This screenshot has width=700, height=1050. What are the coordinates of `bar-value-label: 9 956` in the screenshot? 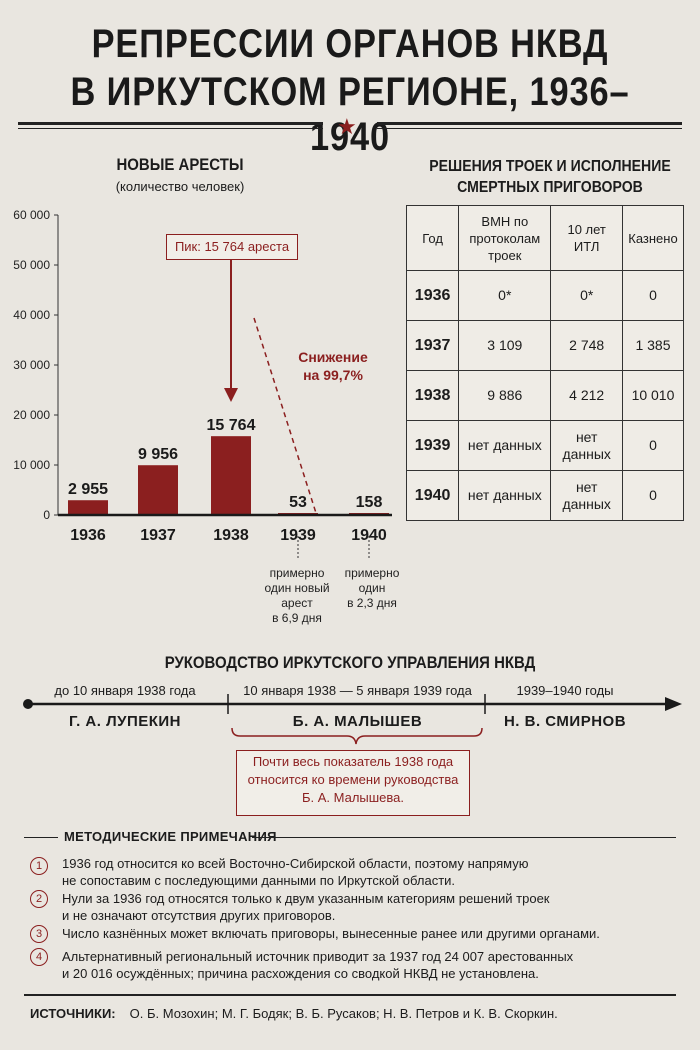 It's located at (158, 454).